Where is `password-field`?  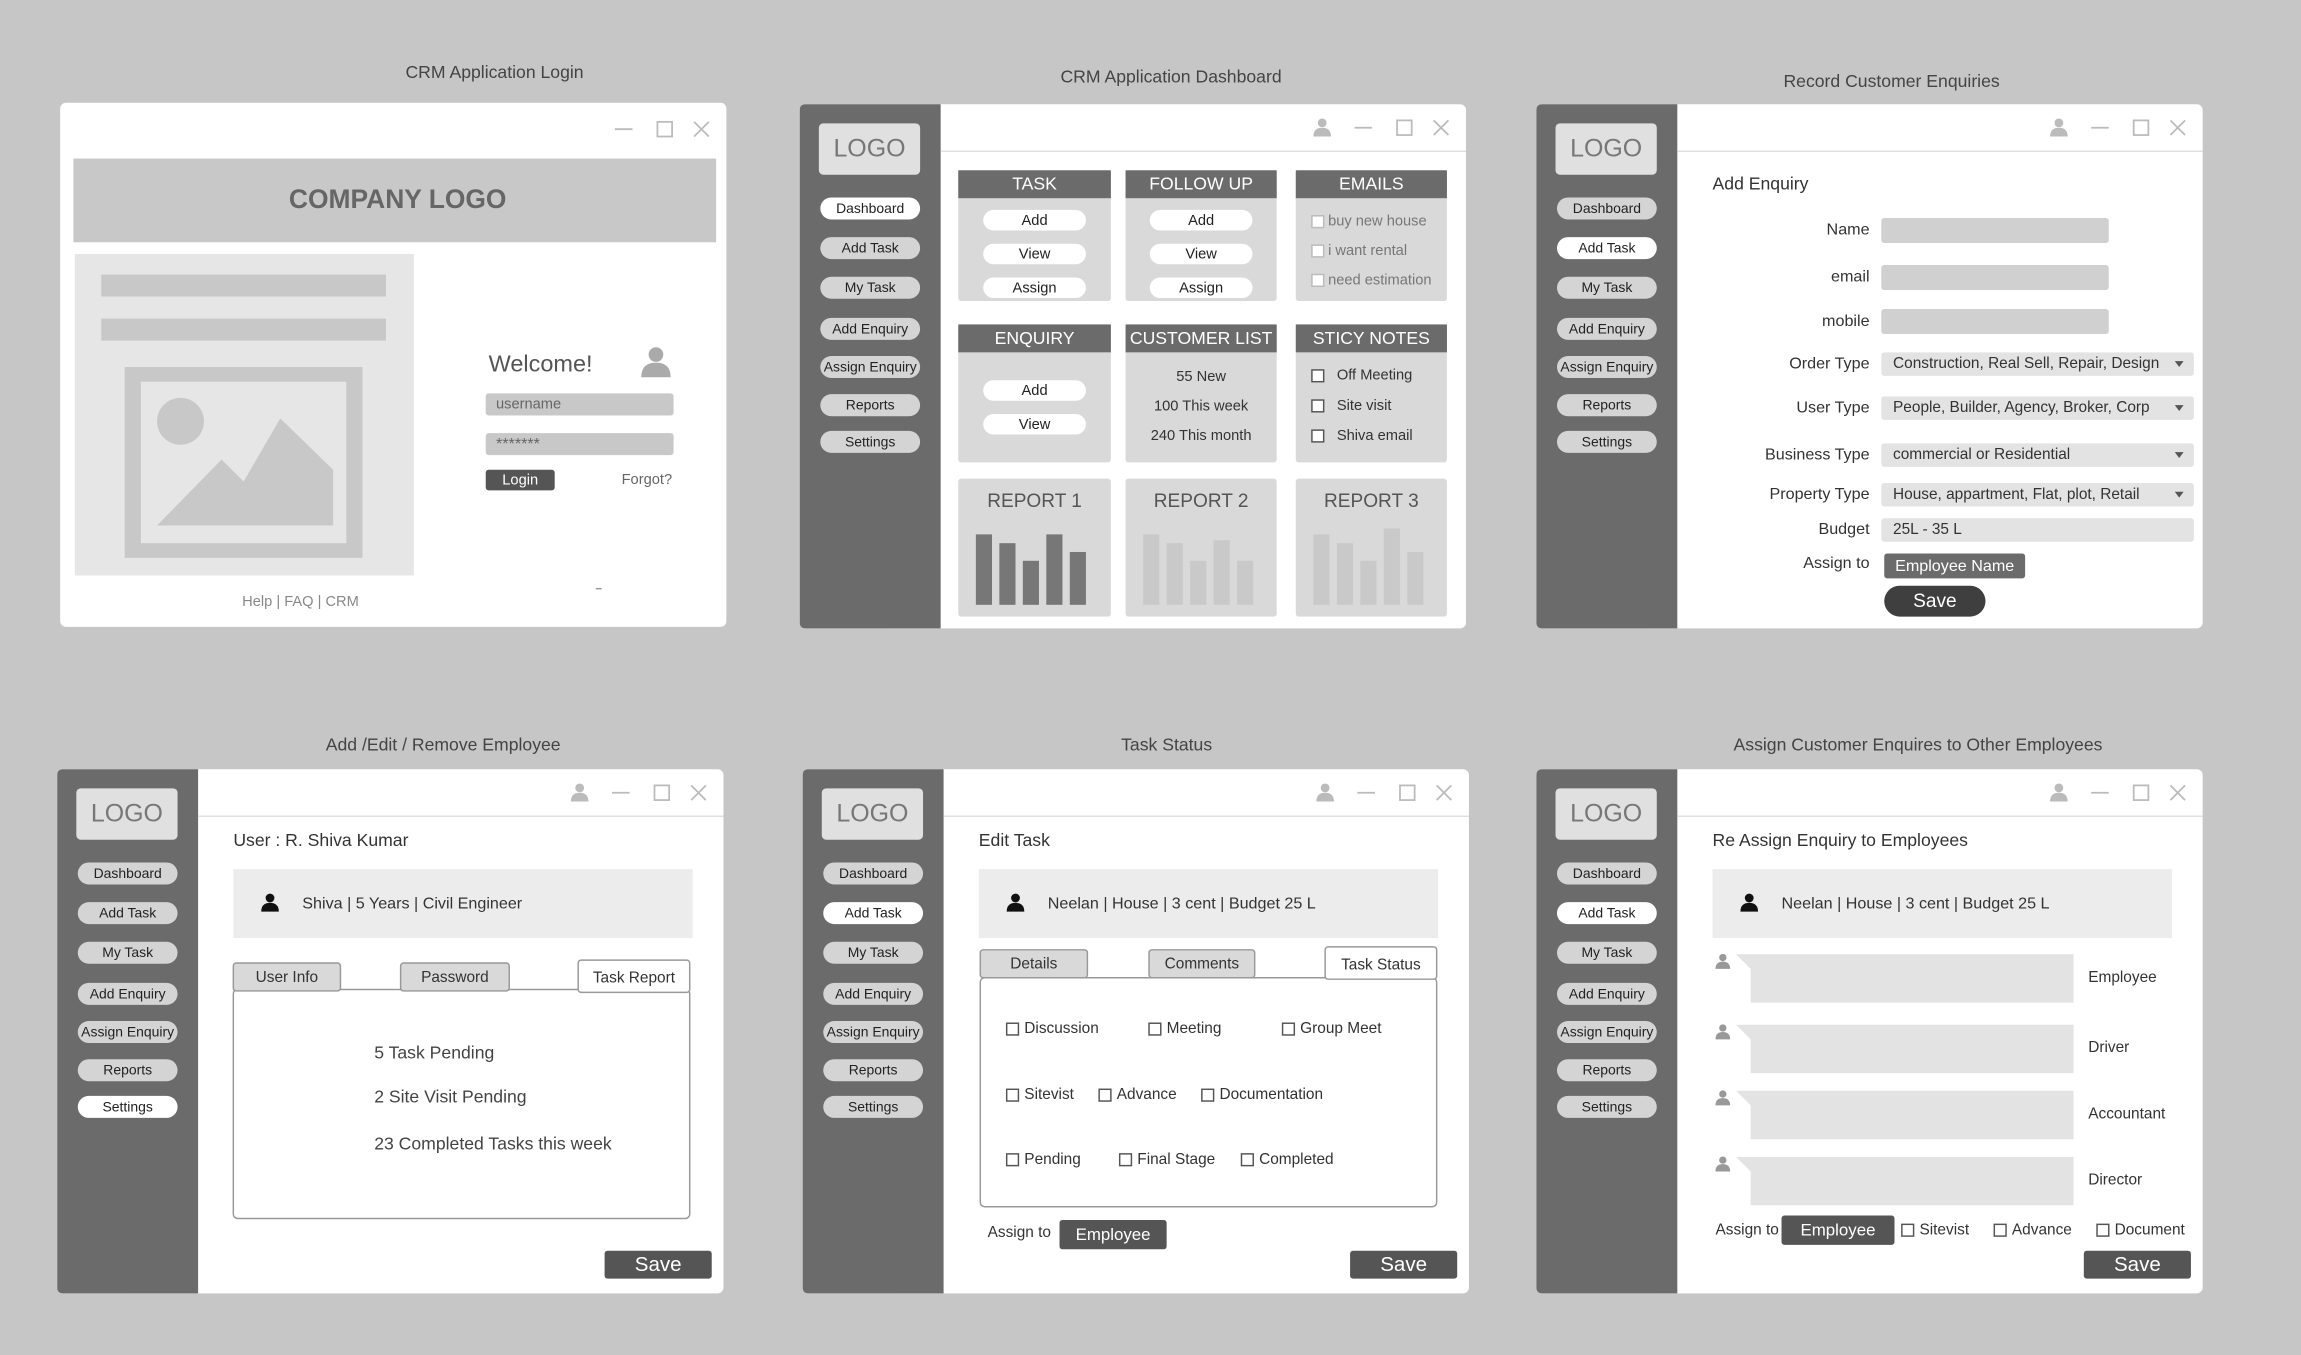
password-field is located at coordinates (579, 444).